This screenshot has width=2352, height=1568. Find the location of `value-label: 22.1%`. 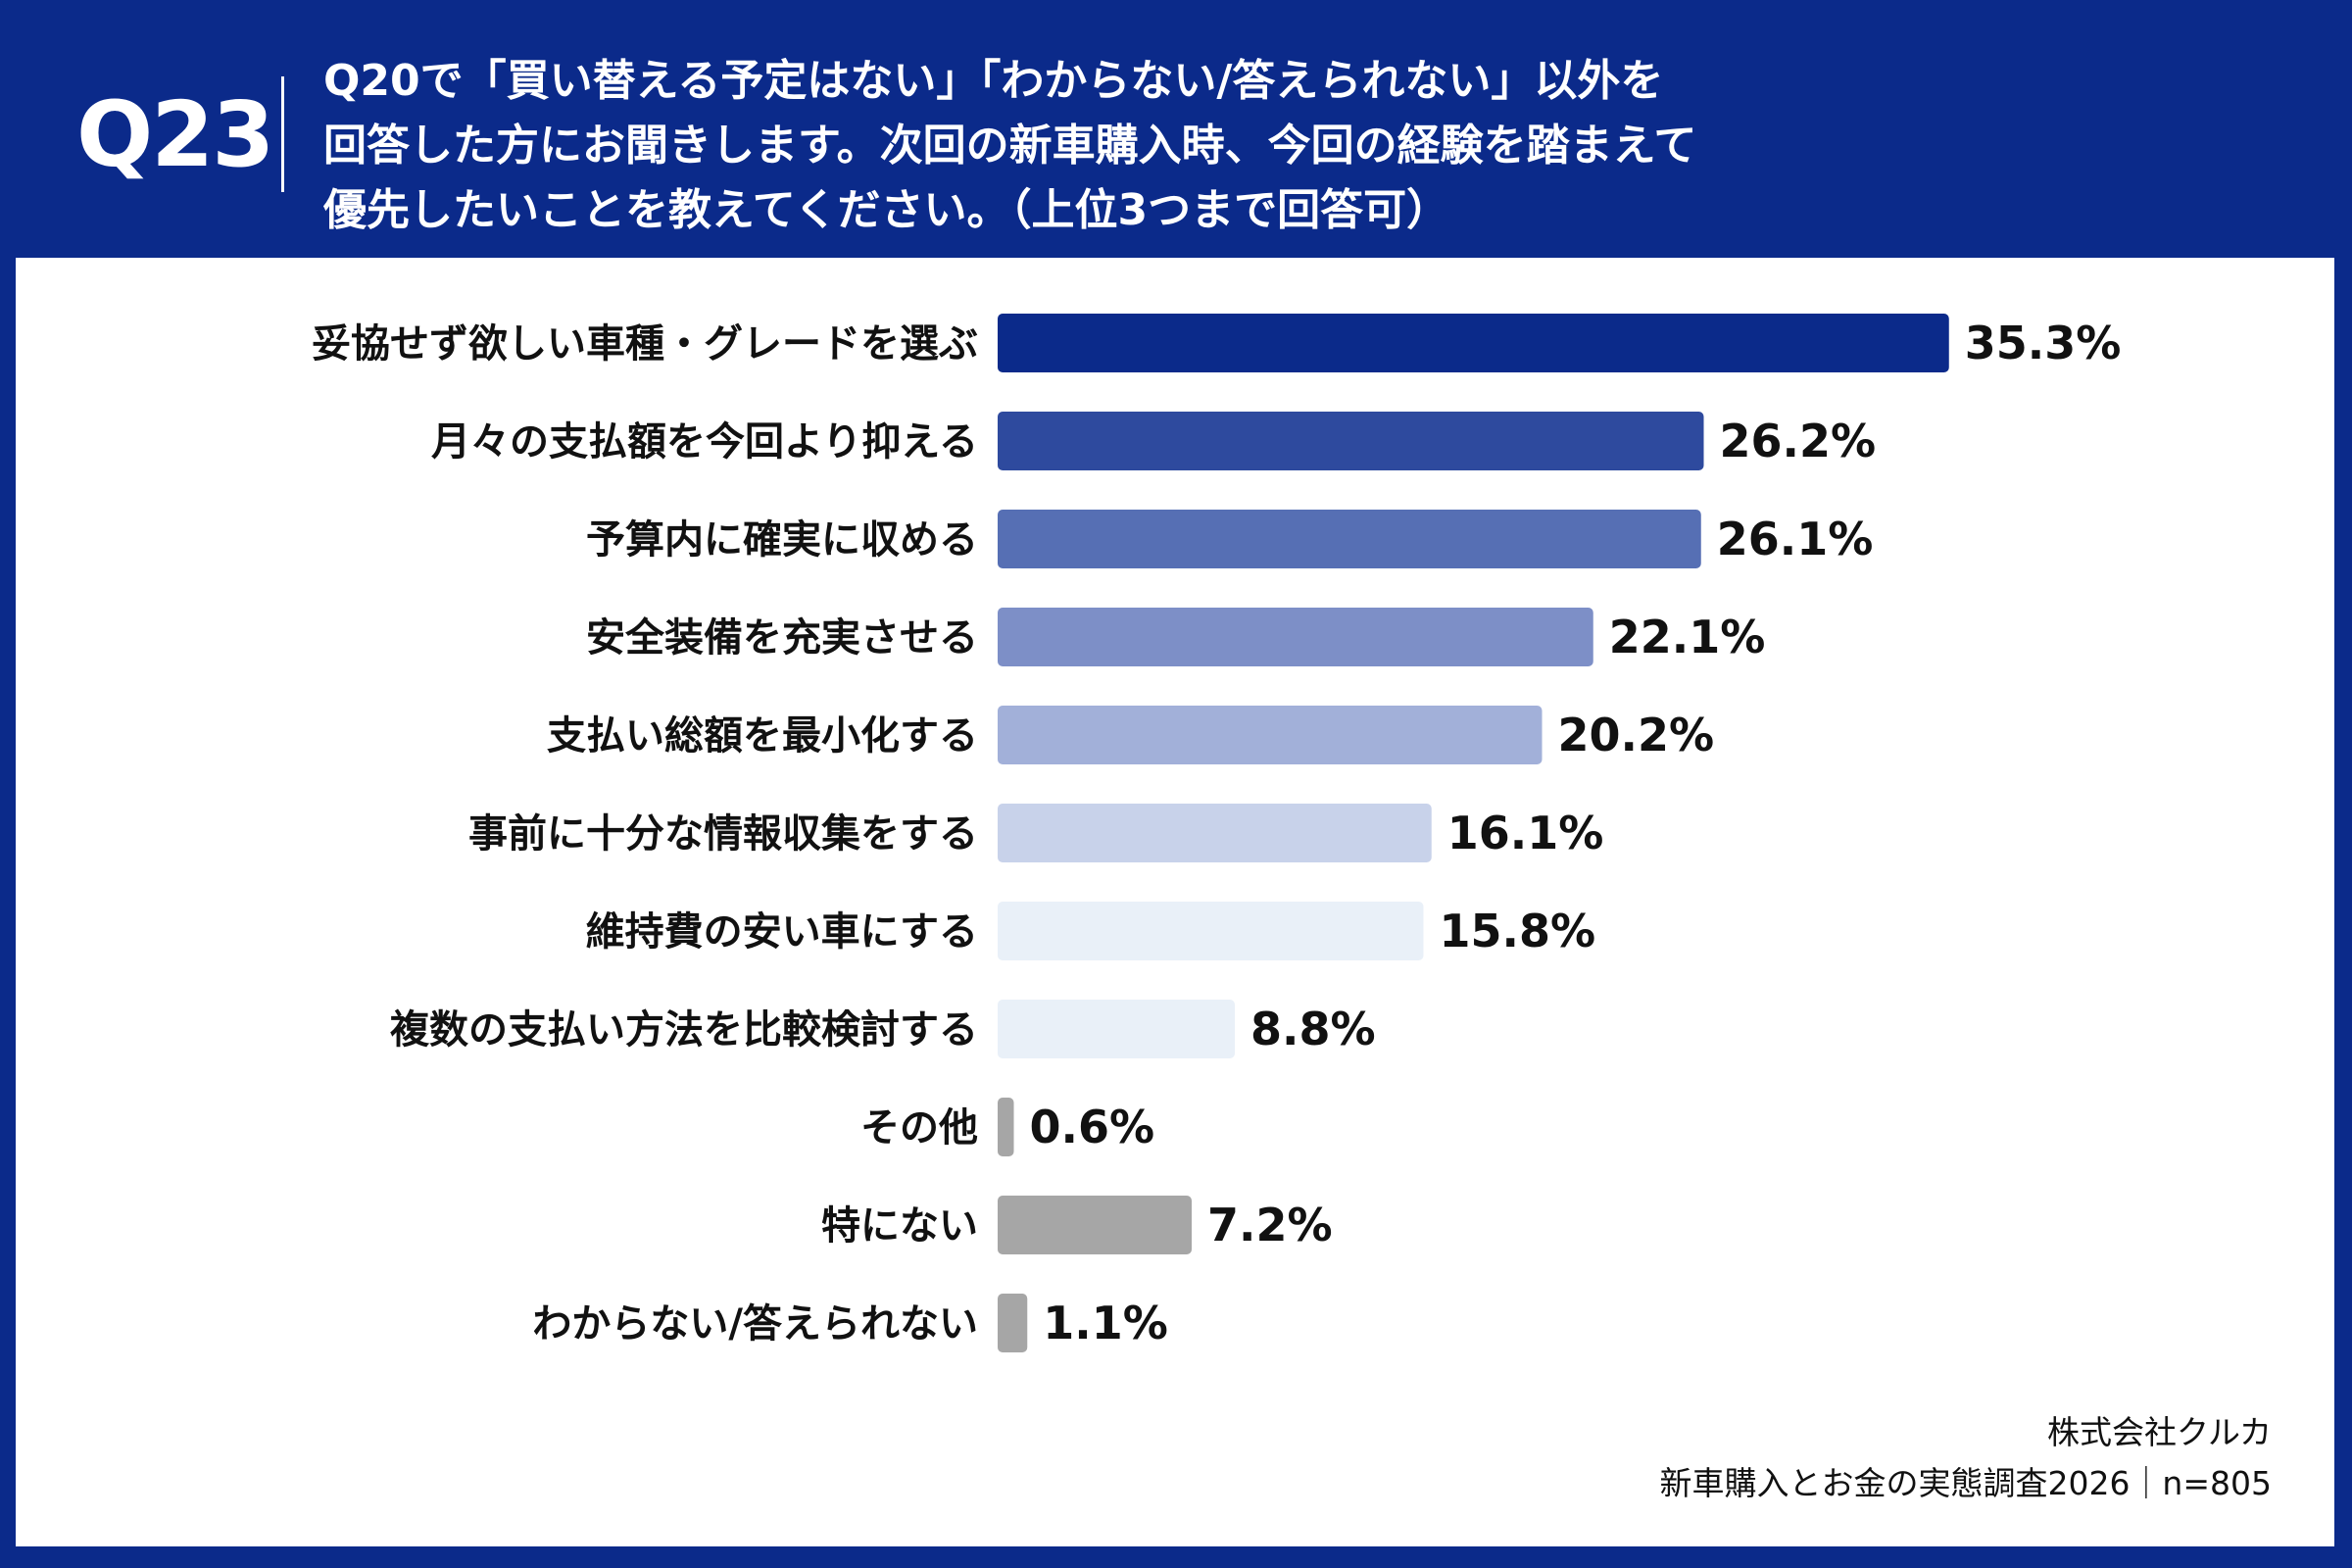

value-label: 22.1% is located at coordinates (1687, 637).